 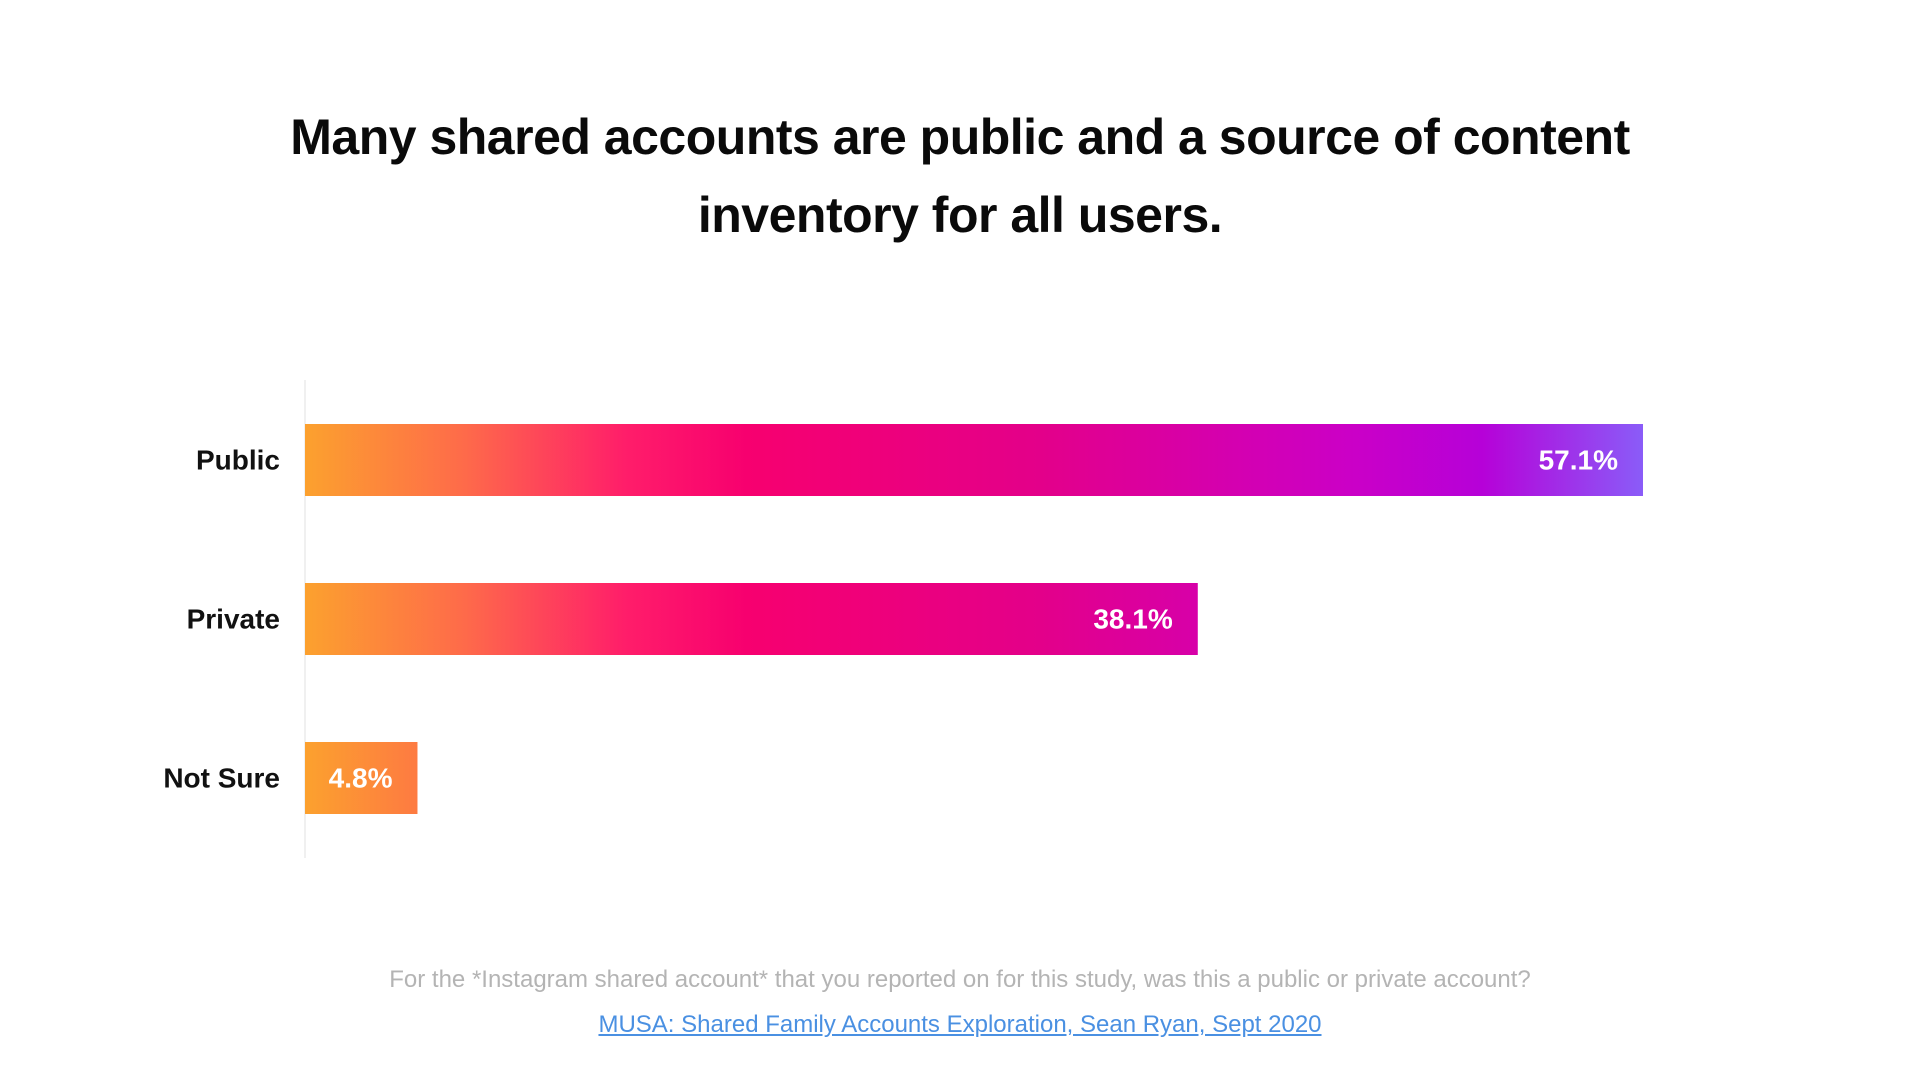 What do you see at coordinates (233, 619) in the screenshot?
I see `category-label-private: Private` at bounding box center [233, 619].